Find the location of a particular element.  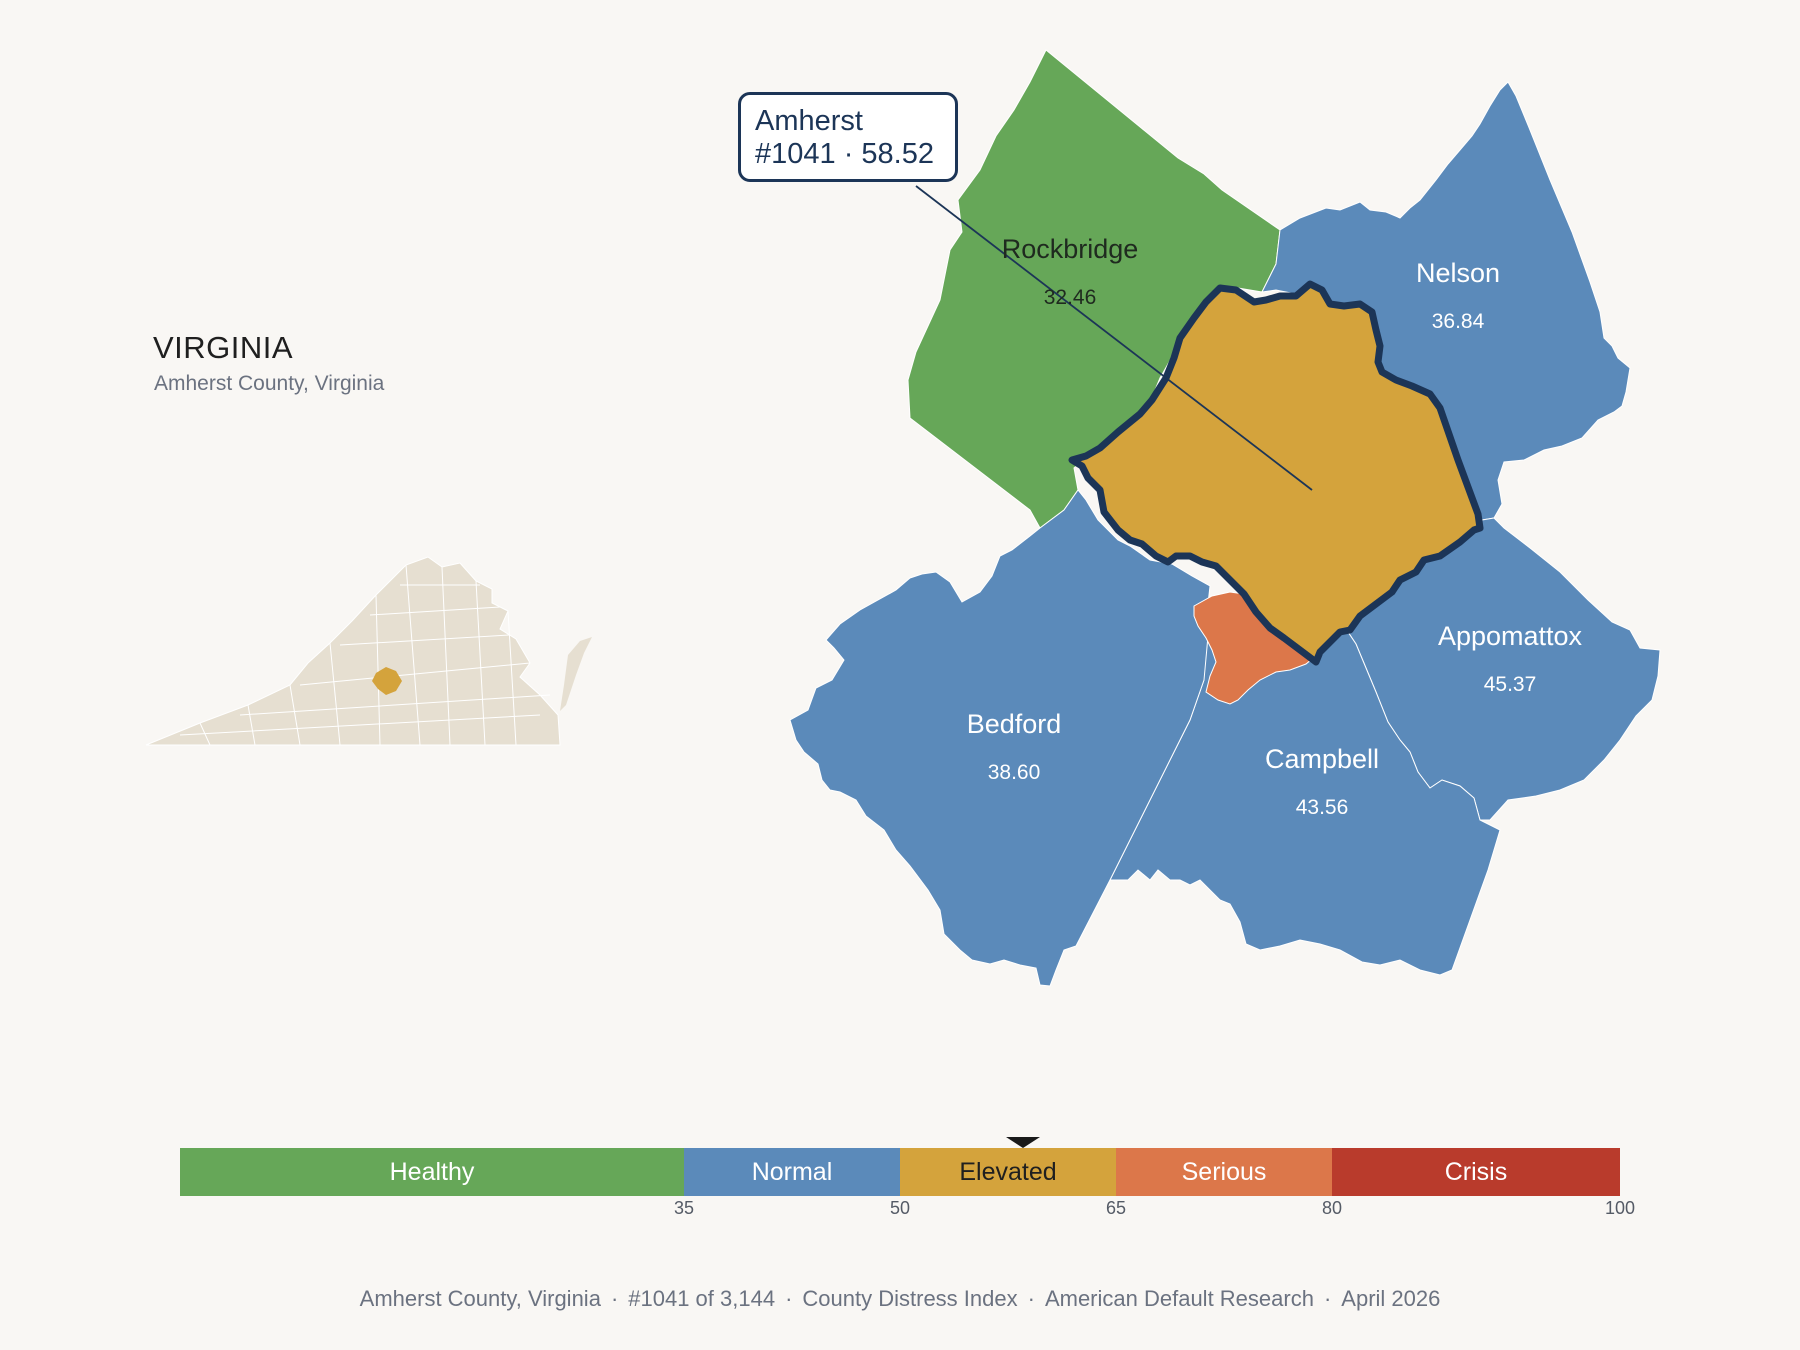

footer-source: American Default Research is located at coordinates (1179, 1298).